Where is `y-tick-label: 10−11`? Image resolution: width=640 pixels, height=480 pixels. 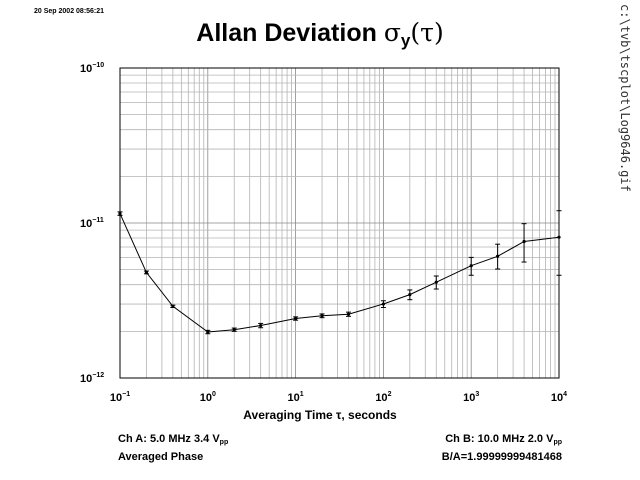
y-tick-label: 10−11 is located at coordinates (92, 223).